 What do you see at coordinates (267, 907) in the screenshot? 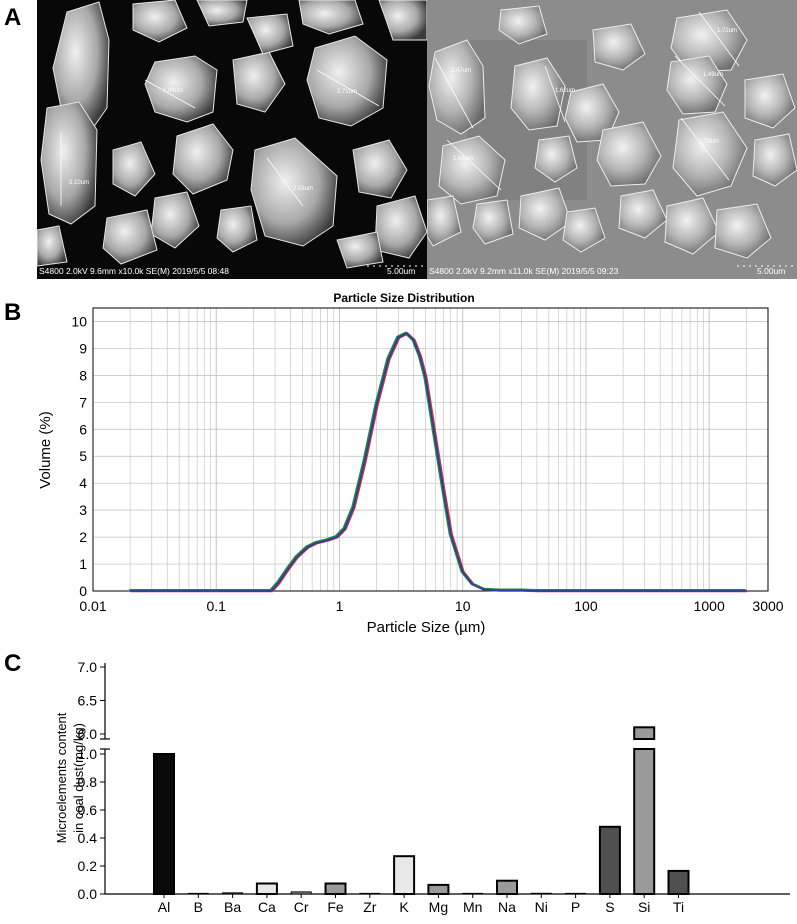
I see `bar-x-tick-label: Ca` at bounding box center [267, 907].